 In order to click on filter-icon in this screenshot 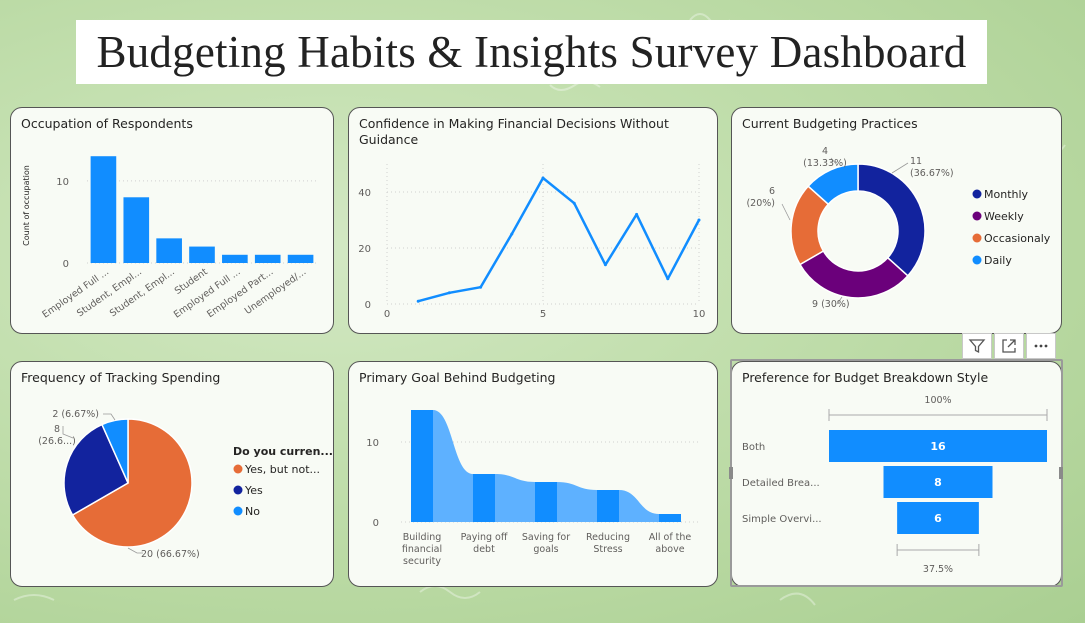, I will do `click(977, 346)`.